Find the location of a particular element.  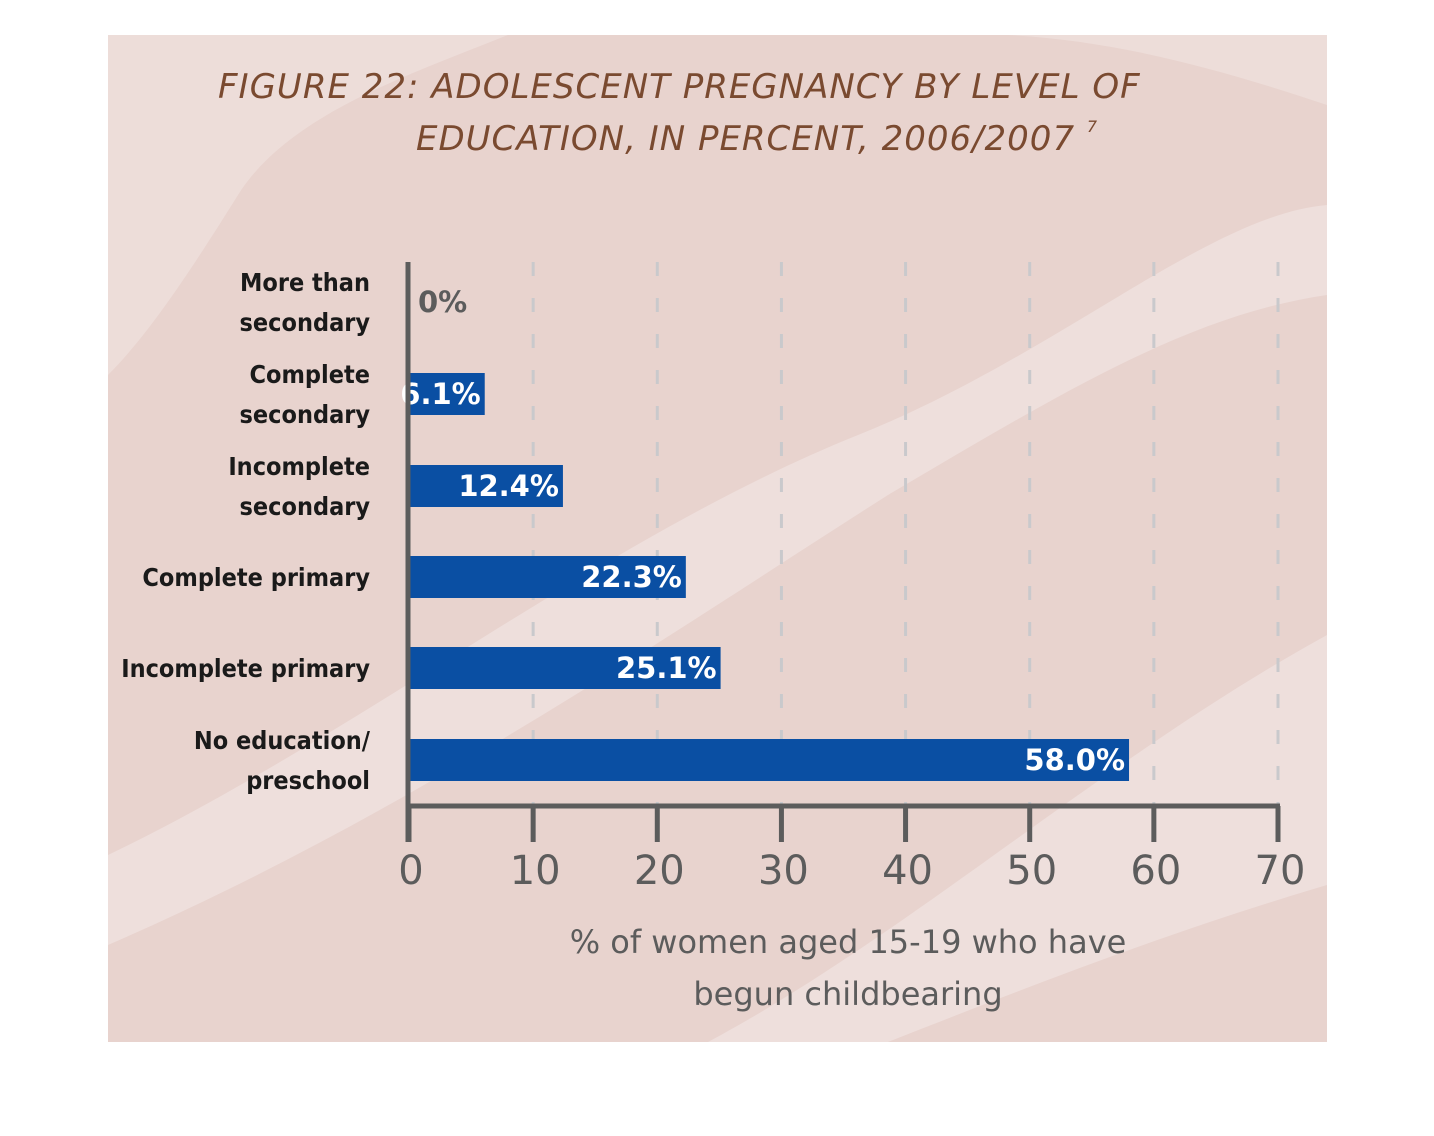

category-label: Incomplete is located at coordinates (299, 466).